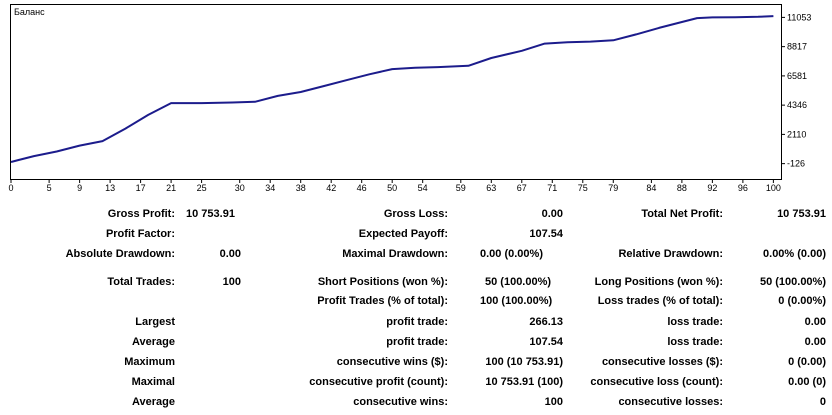 The height and width of the screenshot is (415, 832). What do you see at coordinates (695, 322) in the screenshot?
I see `largest-loss-label: loss trade:` at bounding box center [695, 322].